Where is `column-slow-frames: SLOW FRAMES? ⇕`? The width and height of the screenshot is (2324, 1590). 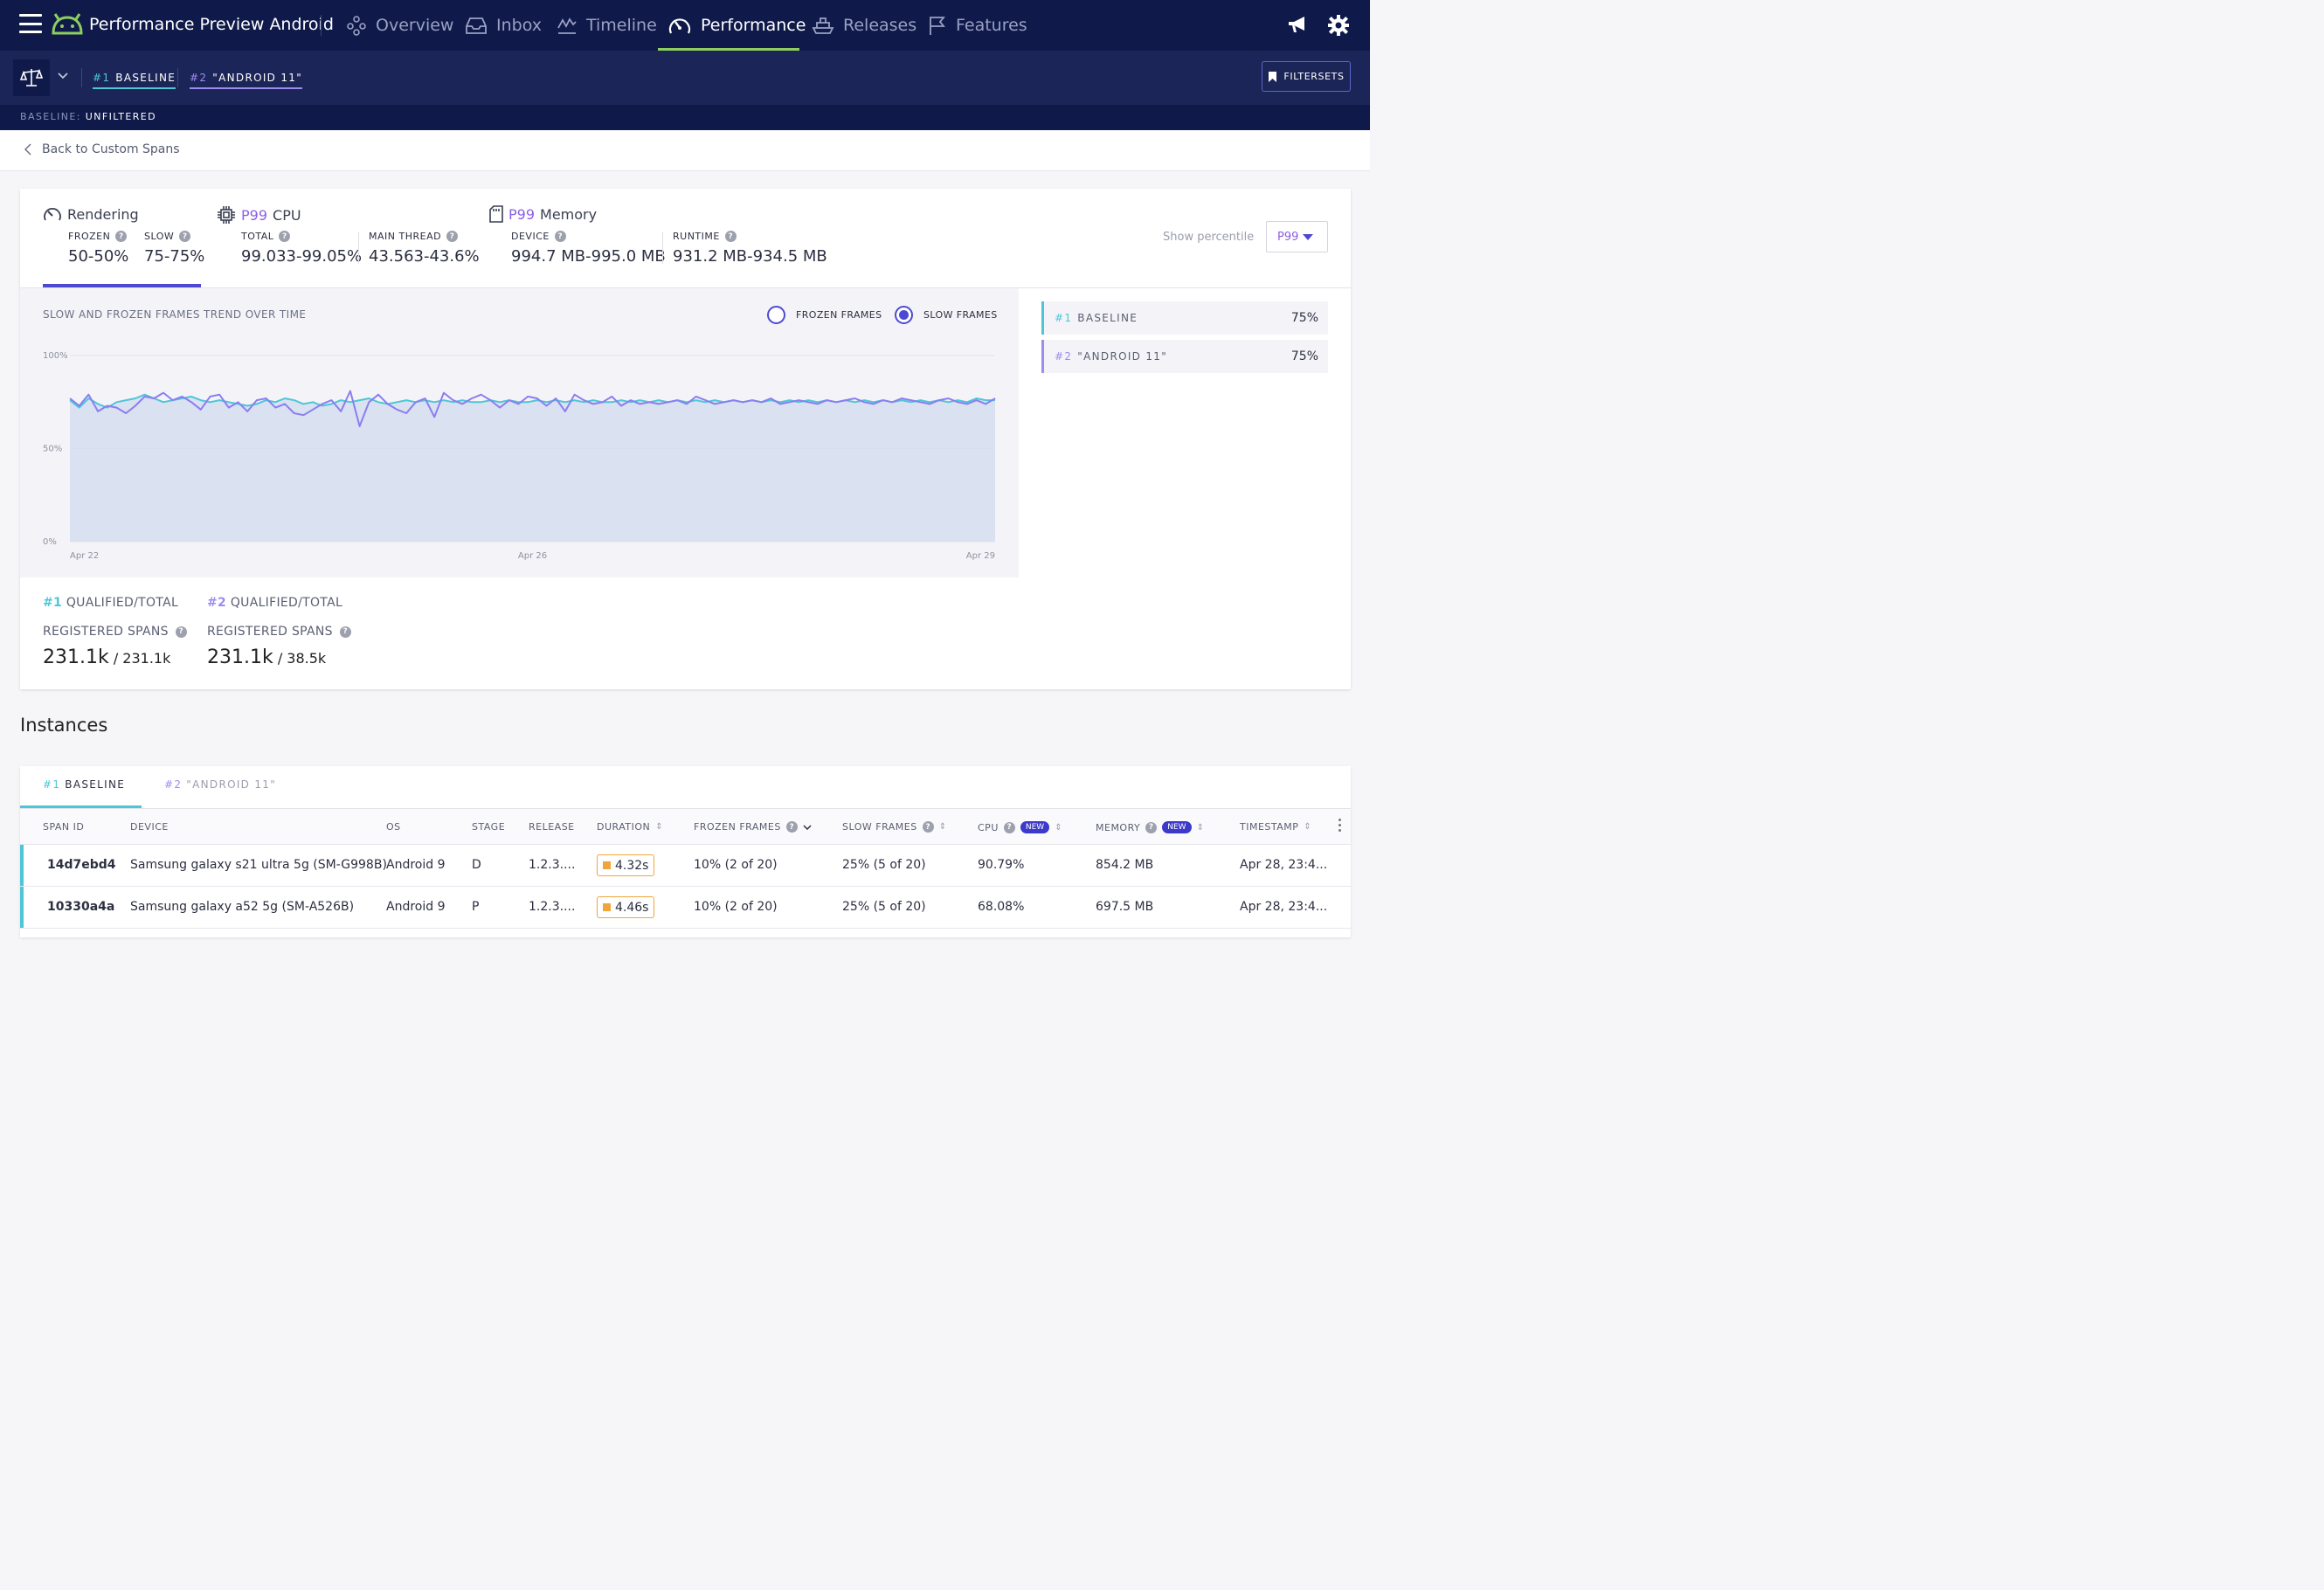 column-slow-frames: SLOW FRAMES? ⇕ is located at coordinates (895, 827).